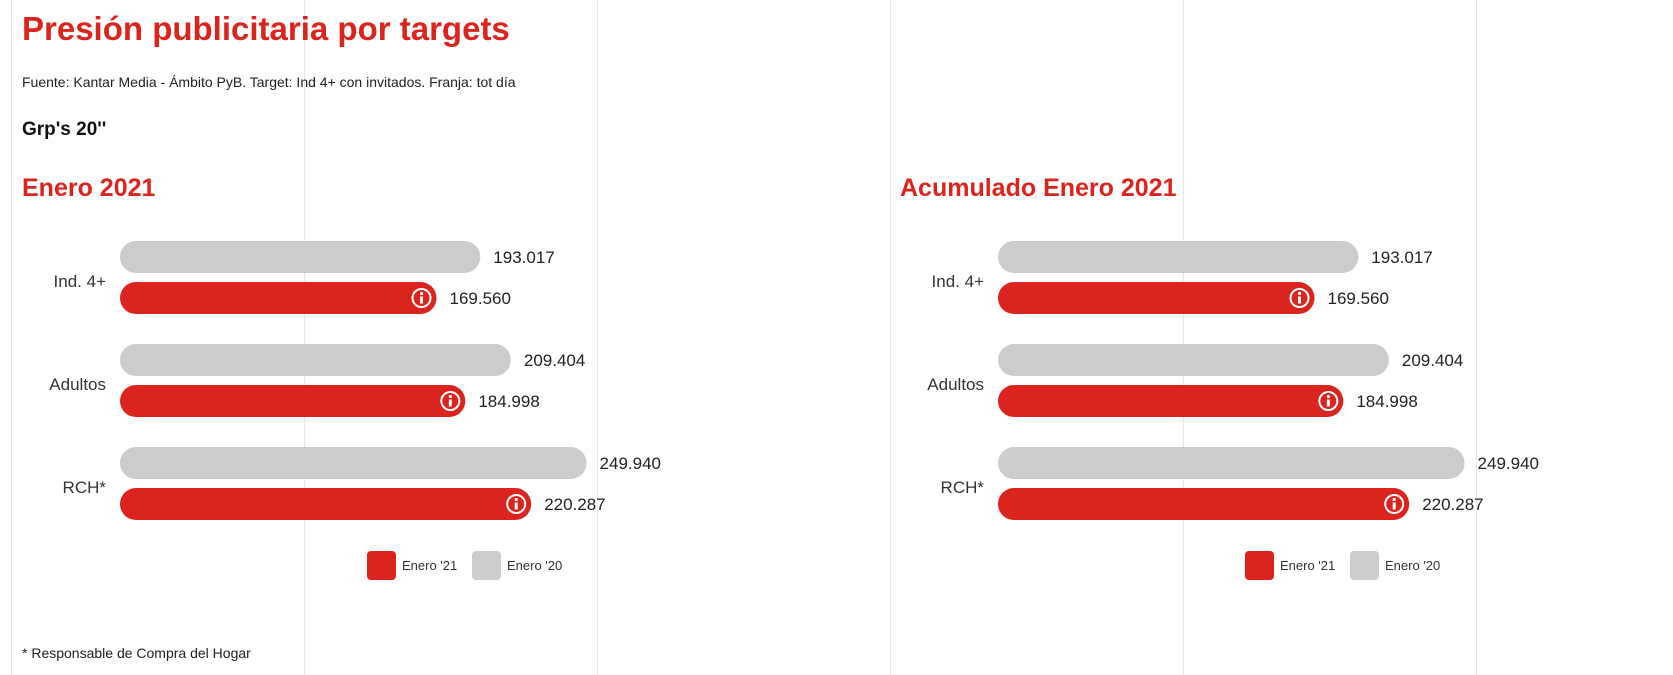  I want to click on page-title: Presión publicitaria por targets, so click(266, 28).